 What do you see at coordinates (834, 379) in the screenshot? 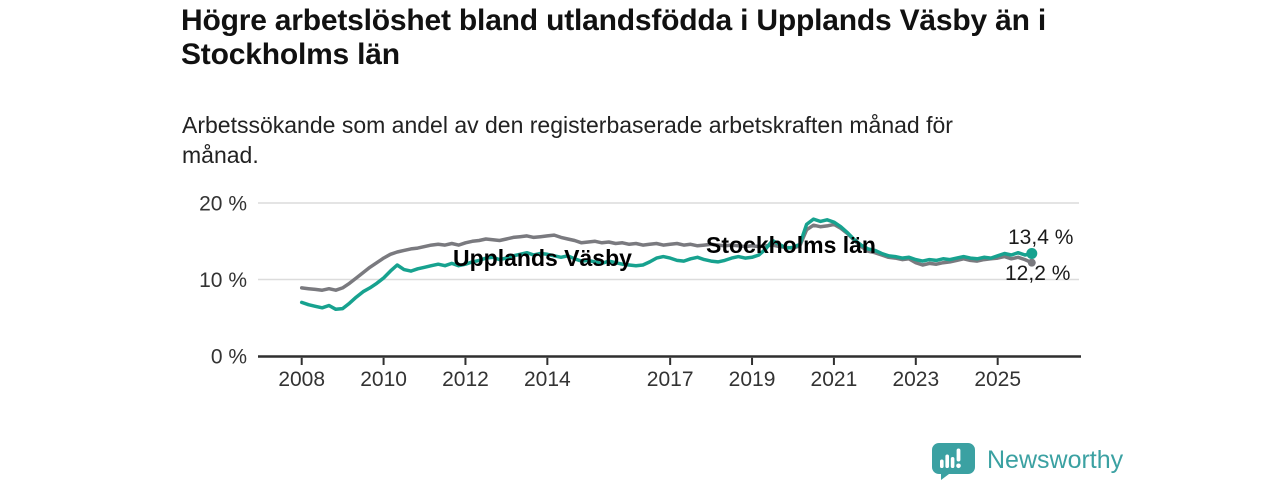
I see `x-axis-tick-label: 2021` at bounding box center [834, 379].